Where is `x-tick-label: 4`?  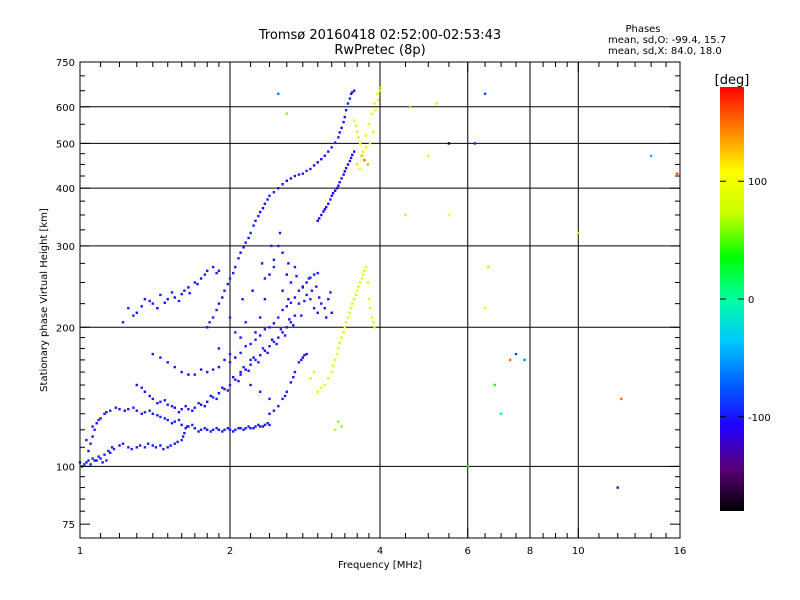
x-tick-label: 4 is located at coordinates (380, 551).